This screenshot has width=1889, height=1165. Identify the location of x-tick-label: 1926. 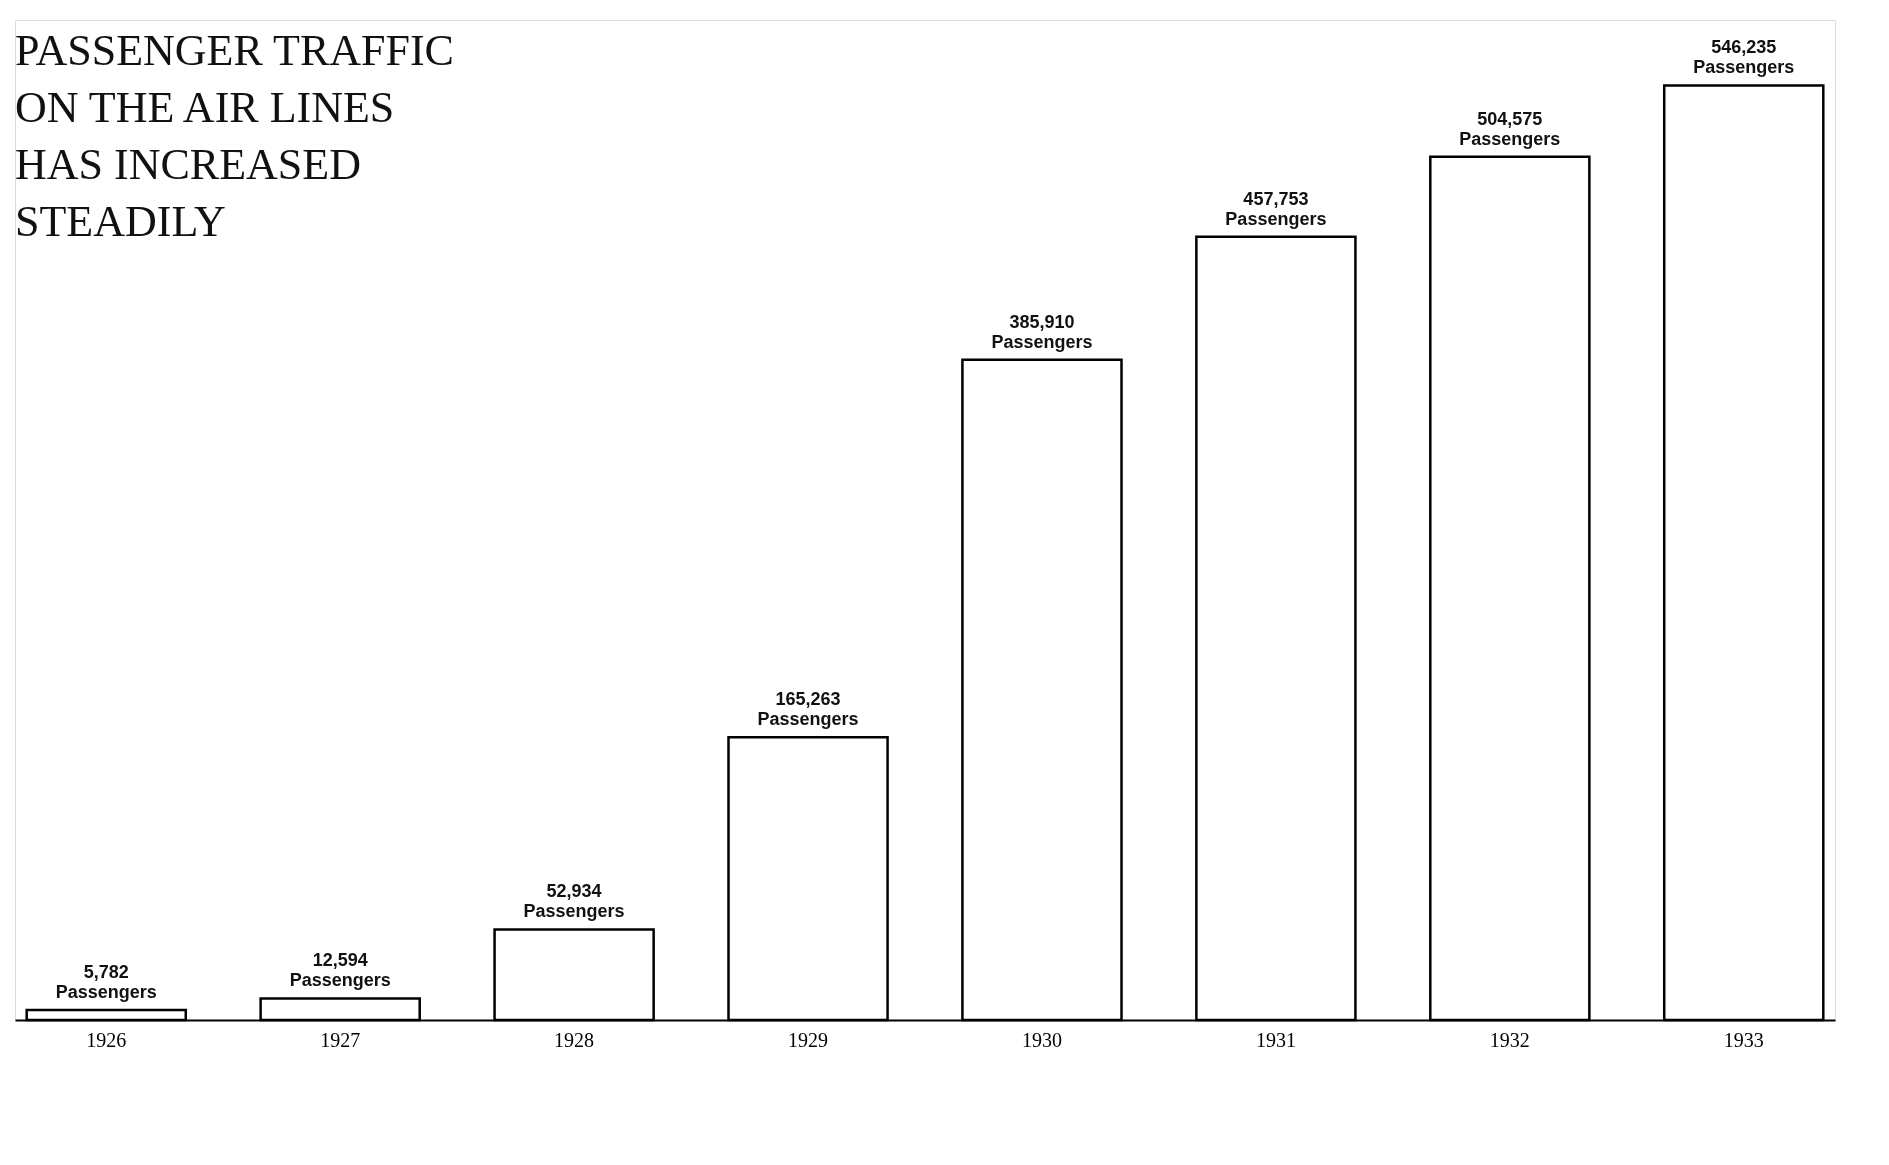
(106, 1039).